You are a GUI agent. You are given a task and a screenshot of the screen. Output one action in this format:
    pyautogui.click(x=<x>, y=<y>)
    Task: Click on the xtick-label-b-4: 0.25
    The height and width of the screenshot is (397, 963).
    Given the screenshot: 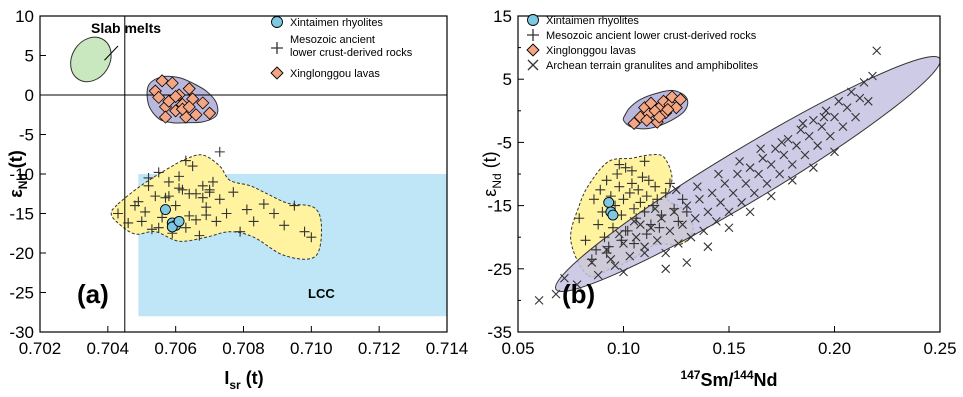 What is the action you would take?
    pyautogui.click(x=939, y=348)
    